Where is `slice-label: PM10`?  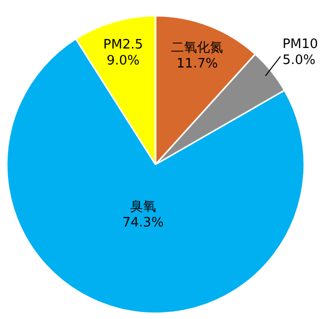 slice-label: PM10 is located at coordinates (300, 44).